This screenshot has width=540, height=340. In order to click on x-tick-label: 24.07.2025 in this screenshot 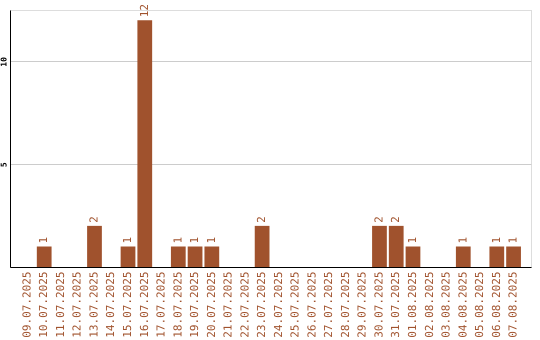, I will do `click(278, 305)`.